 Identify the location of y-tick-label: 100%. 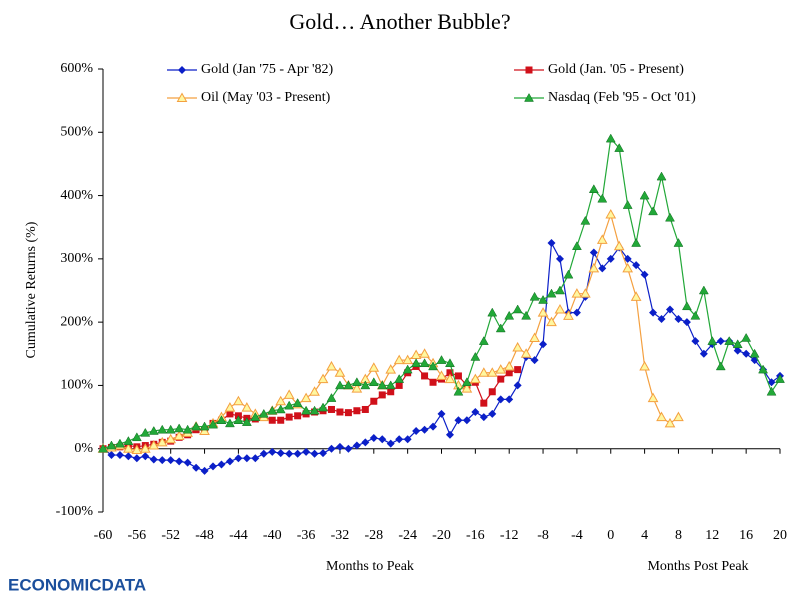
(76, 385).